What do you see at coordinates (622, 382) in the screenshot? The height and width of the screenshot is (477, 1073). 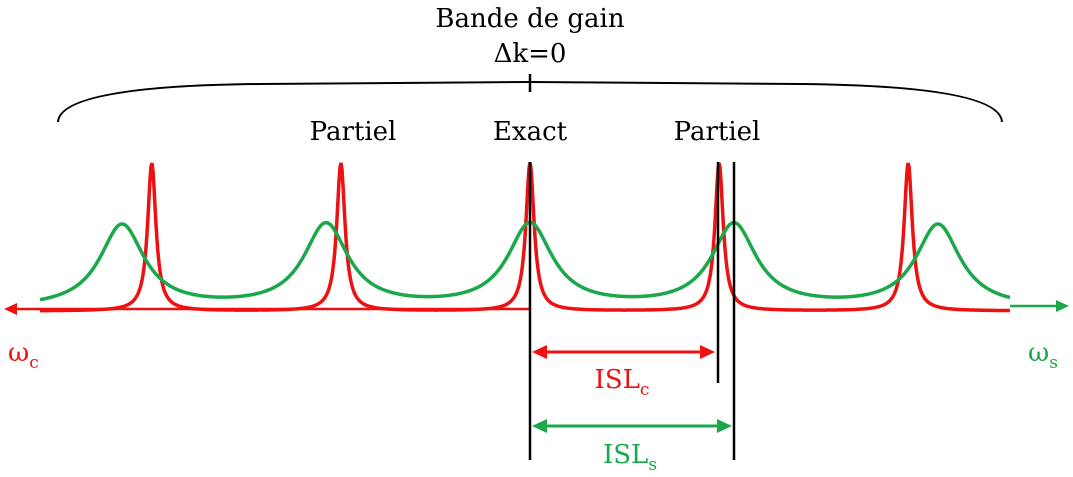 I see `isl-c-label: ISLc` at bounding box center [622, 382].